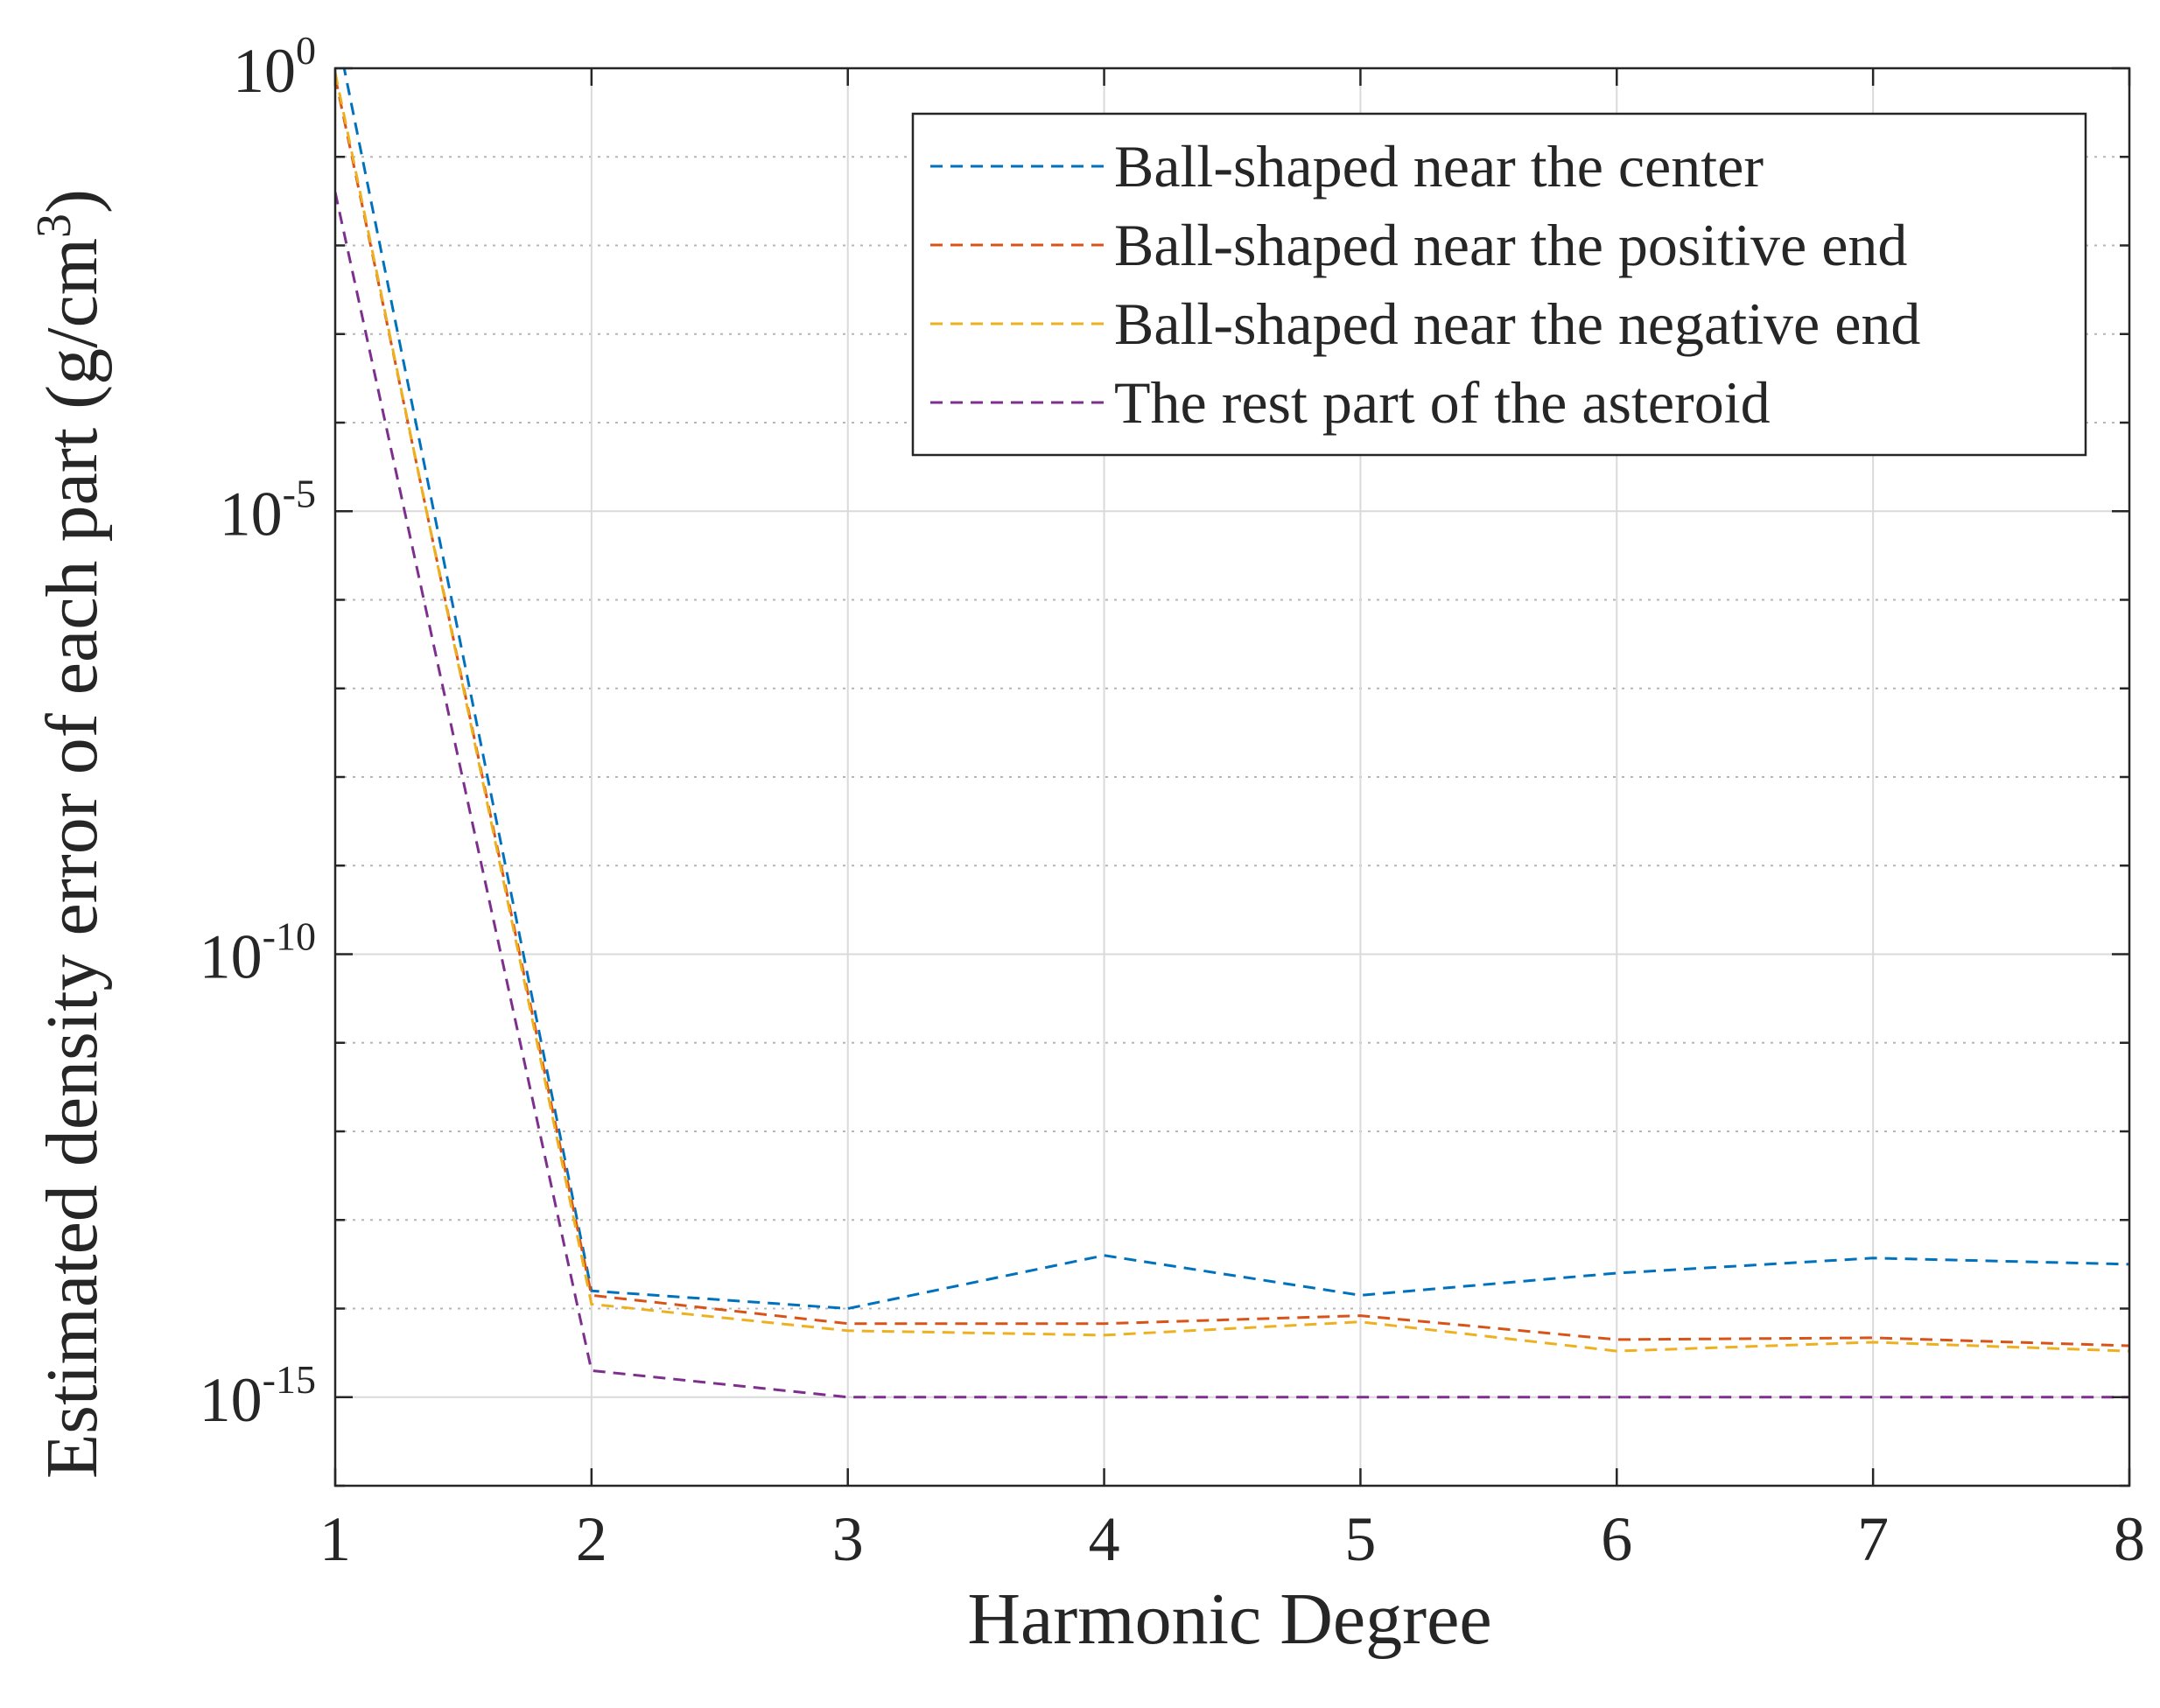  Describe the element at coordinates (1232, 1539) in the screenshot. I see `x-tick-labels: 1 2 3 4 5 6 7 8` at that location.